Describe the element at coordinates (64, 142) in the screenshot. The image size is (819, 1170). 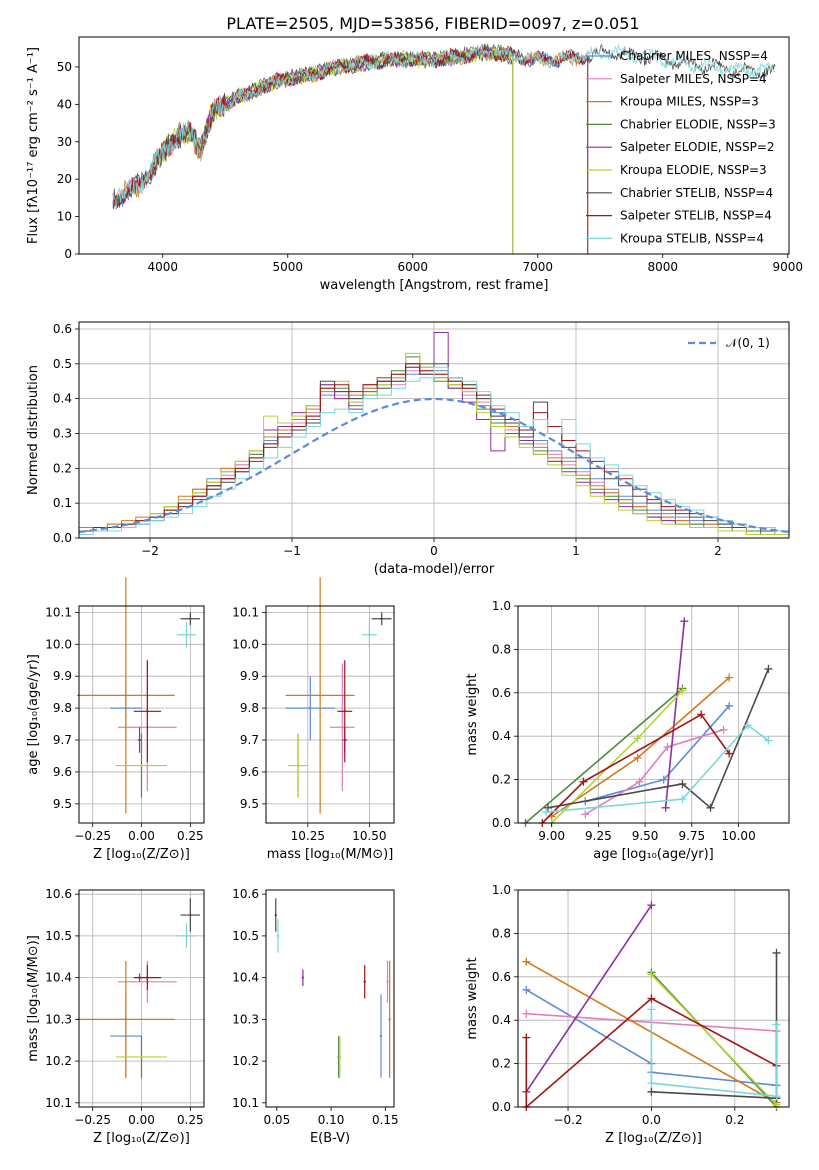
I see `y-tick-label: 30` at that location.